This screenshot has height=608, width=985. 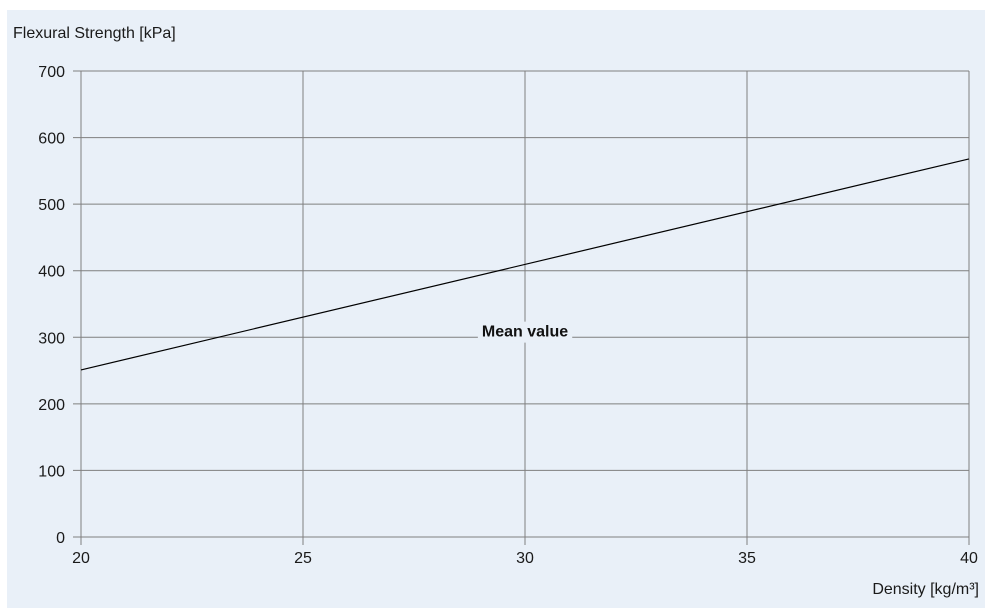 What do you see at coordinates (51, 471) in the screenshot?
I see `y-tick-label-100: 100` at bounding box center [51, 471].